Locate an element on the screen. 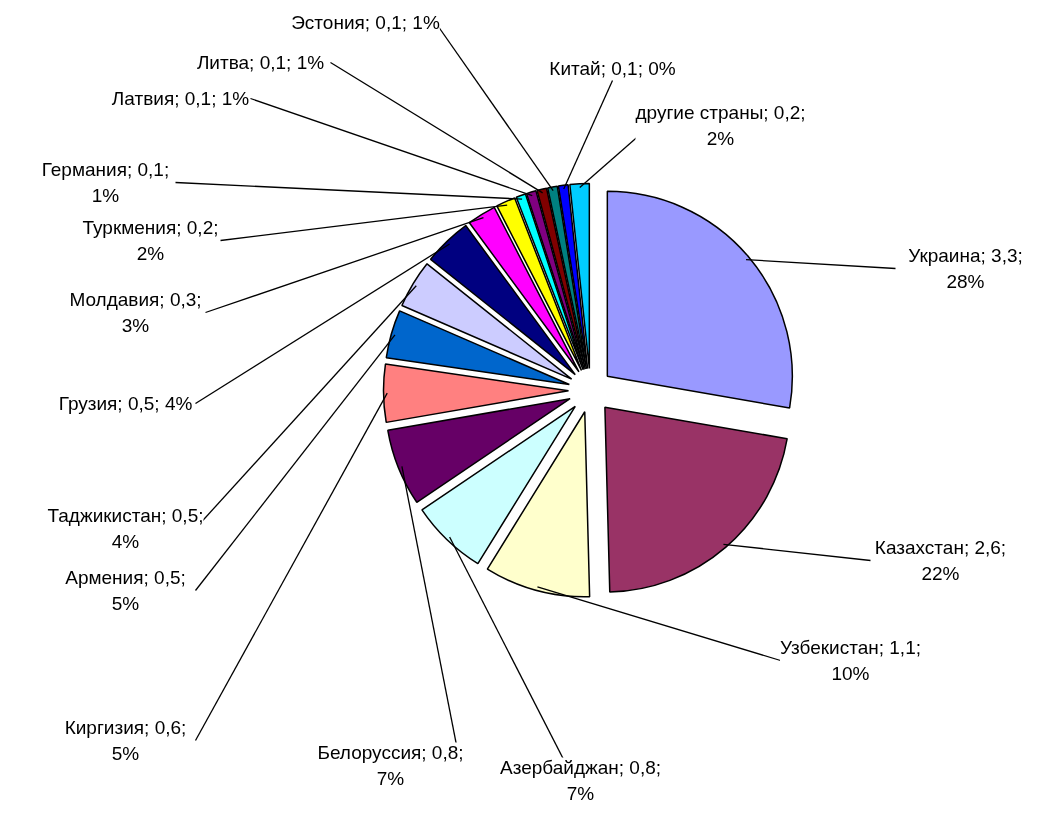 Image resolution: width=1052 pixels, height=813 pixels. slice-label: Армения; 0,5; 5% is located at coordinates (125, 590).